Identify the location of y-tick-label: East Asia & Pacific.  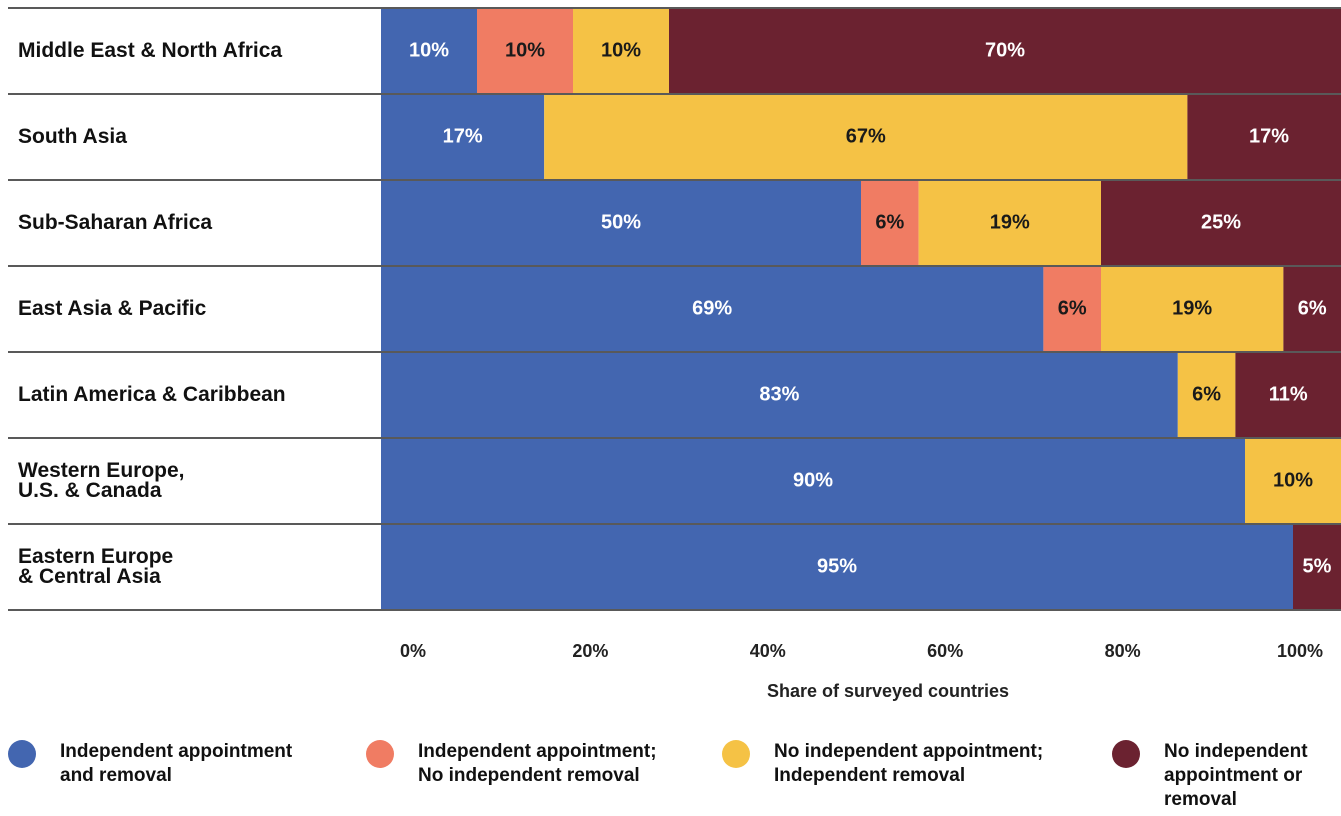
(112, 308).